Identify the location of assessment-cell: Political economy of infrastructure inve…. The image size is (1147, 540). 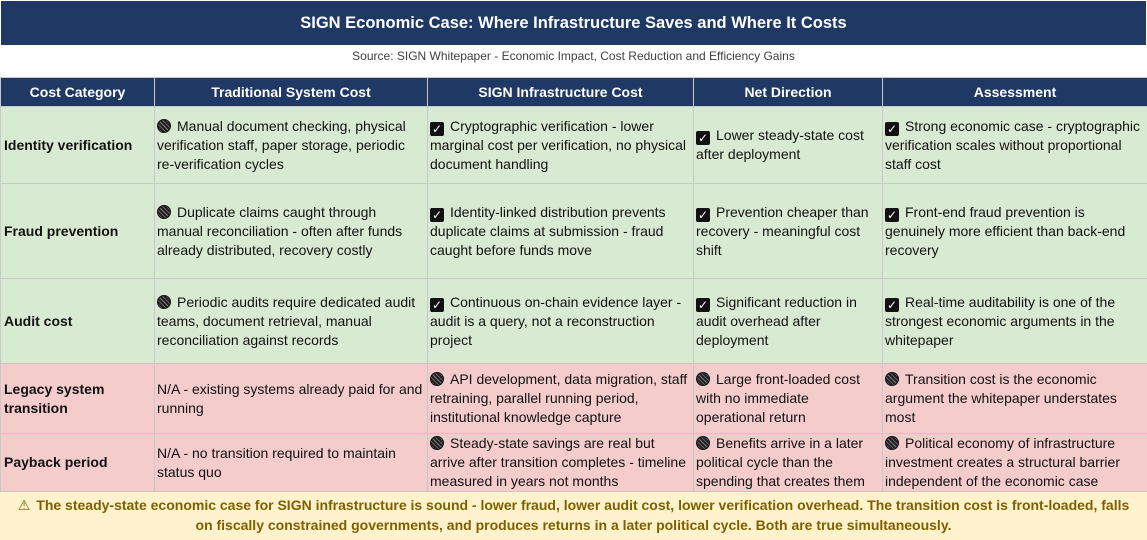
(1014, 462).